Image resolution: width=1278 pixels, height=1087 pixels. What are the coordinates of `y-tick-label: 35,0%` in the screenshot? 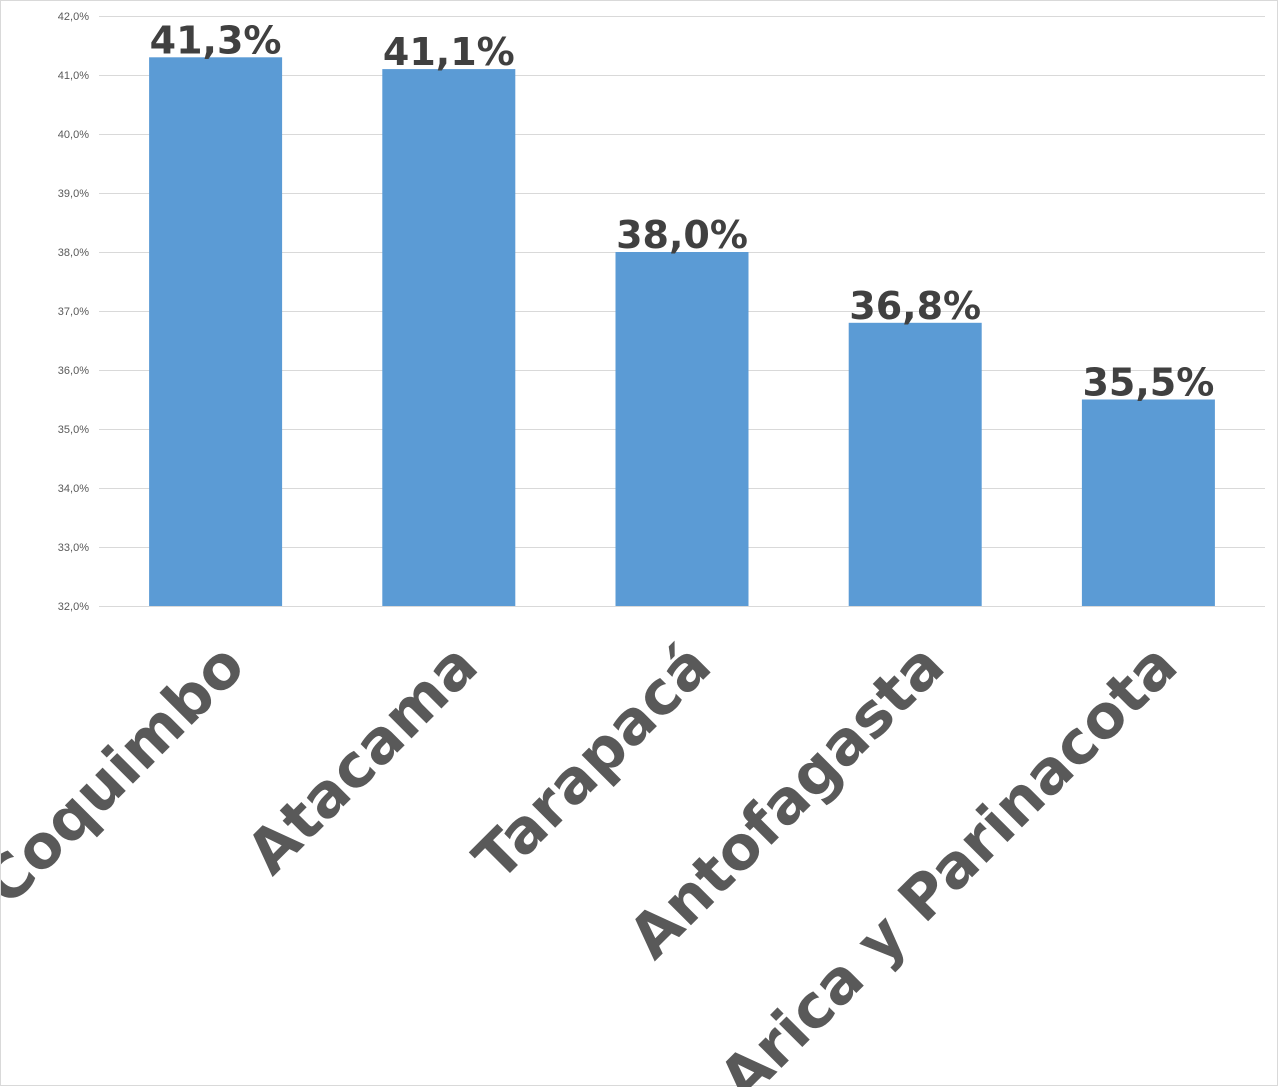 It's located at (73, 430).